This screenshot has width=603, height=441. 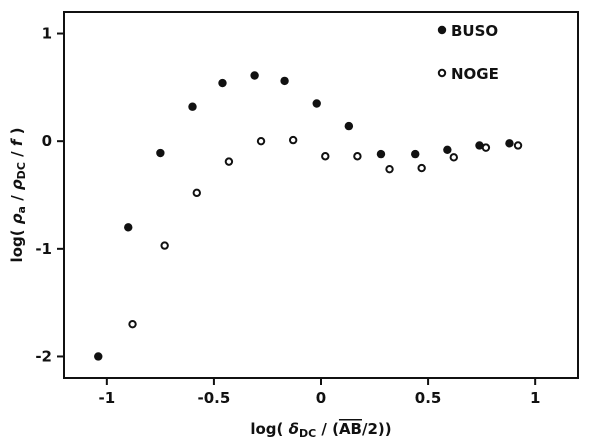 What do you see at coordinates (468, 52) in the screenshot?
I see `legend: BUSO NOGE` at bounding box center [468, 52].